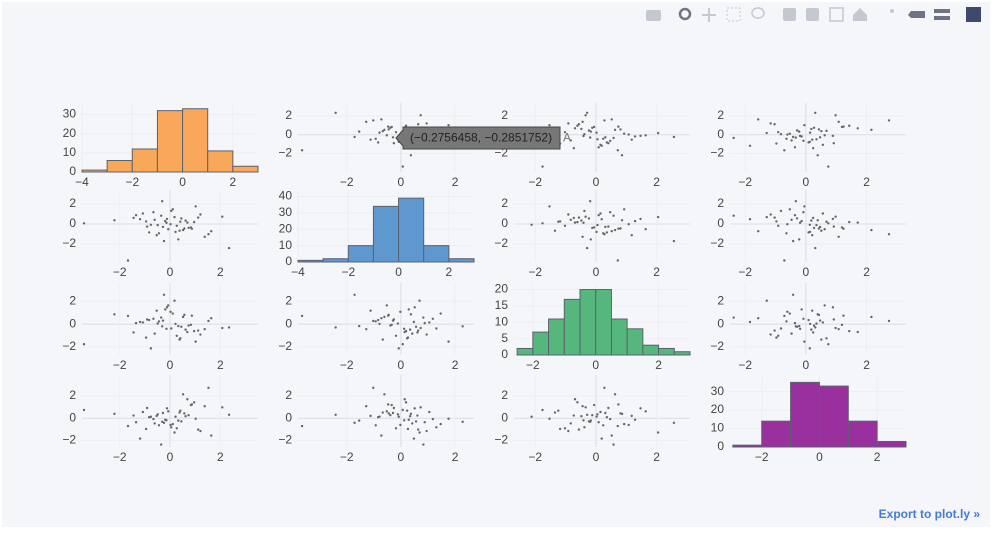 The image size is (995, 534). What do you see at coordinates (758, 13) in the screenshot?
I see `lasso-icon` at bounding box center [758, 13].